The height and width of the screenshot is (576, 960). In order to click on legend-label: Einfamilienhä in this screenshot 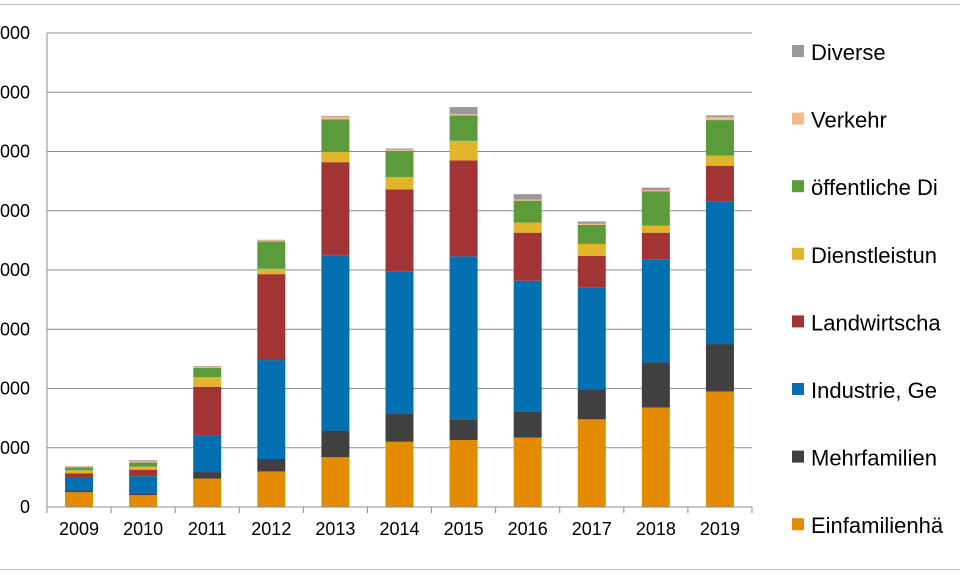, I will do `click(877, 525)`.